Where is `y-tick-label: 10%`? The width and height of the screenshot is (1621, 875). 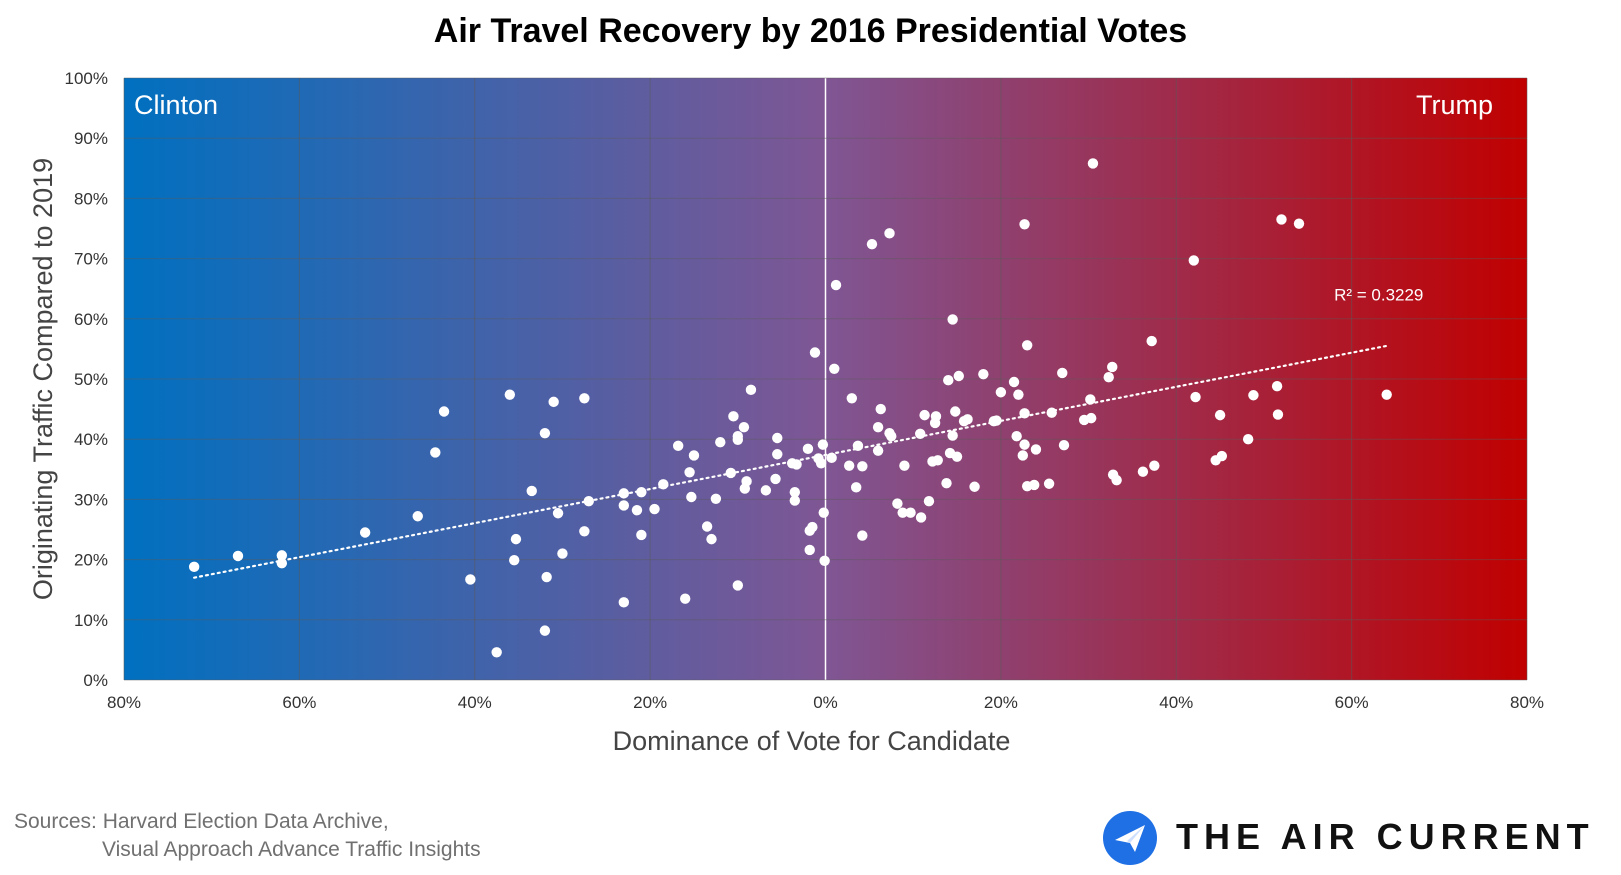 y-tick-label: 10% is located at coordinates (91, 620).